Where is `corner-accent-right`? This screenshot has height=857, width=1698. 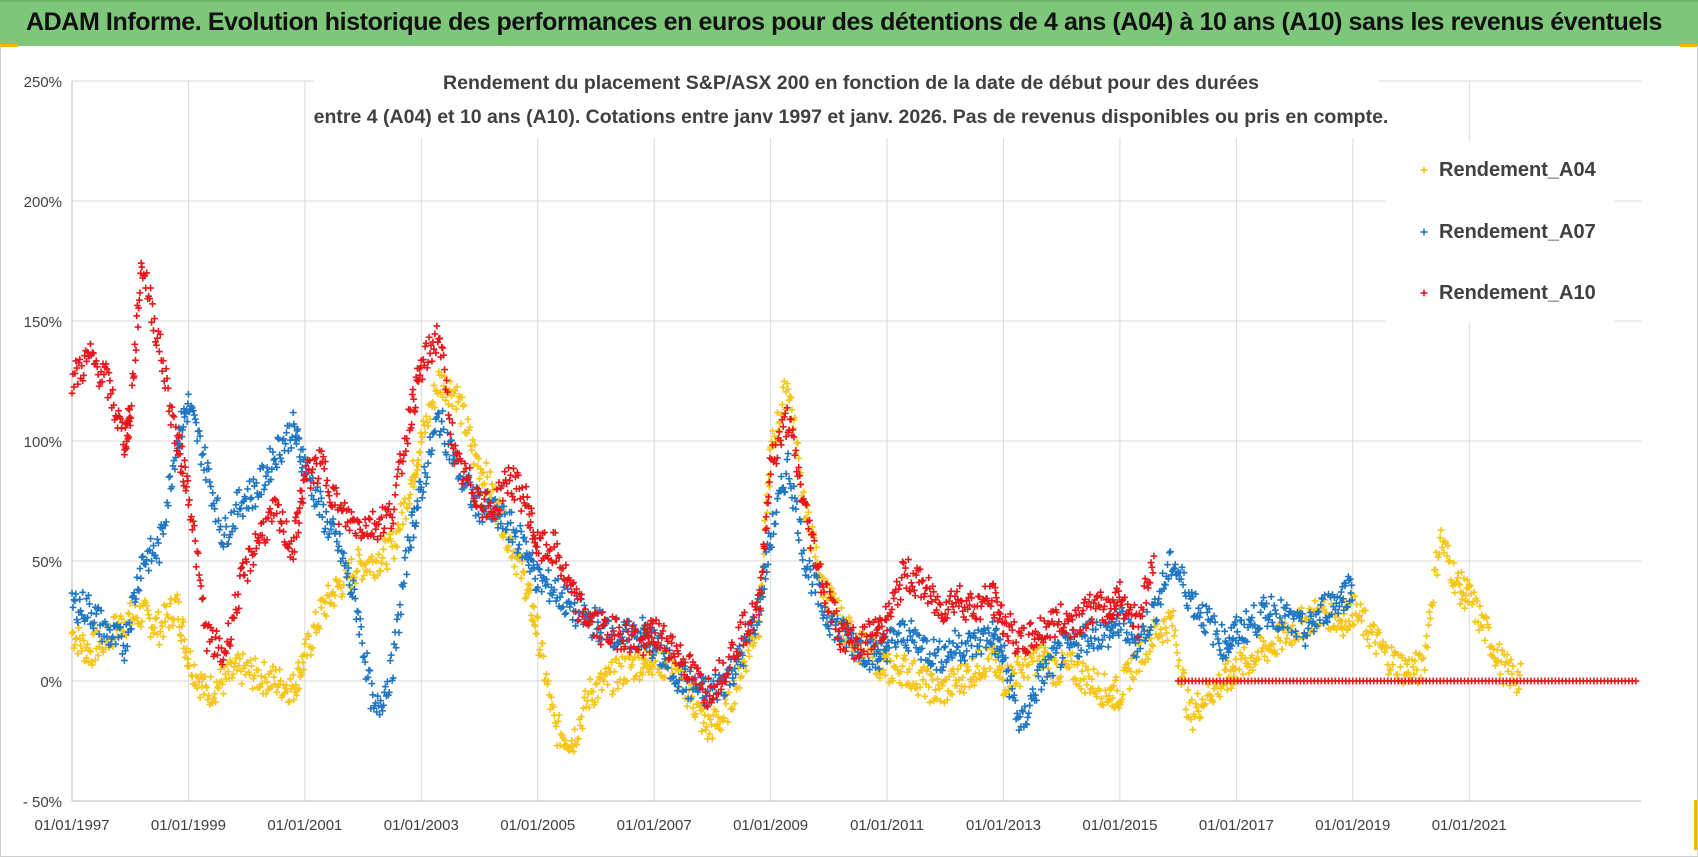 corner-accent-right is located at coordinates (1689, 45).